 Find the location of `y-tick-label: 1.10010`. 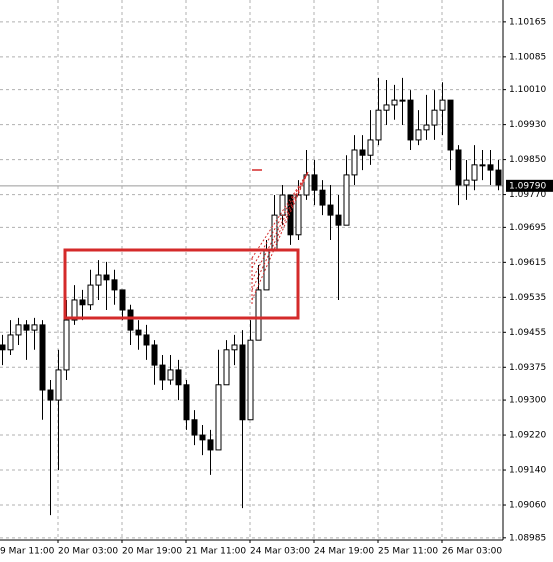

y-tick-label: 1.10010 is located at coordinates (527, 90).